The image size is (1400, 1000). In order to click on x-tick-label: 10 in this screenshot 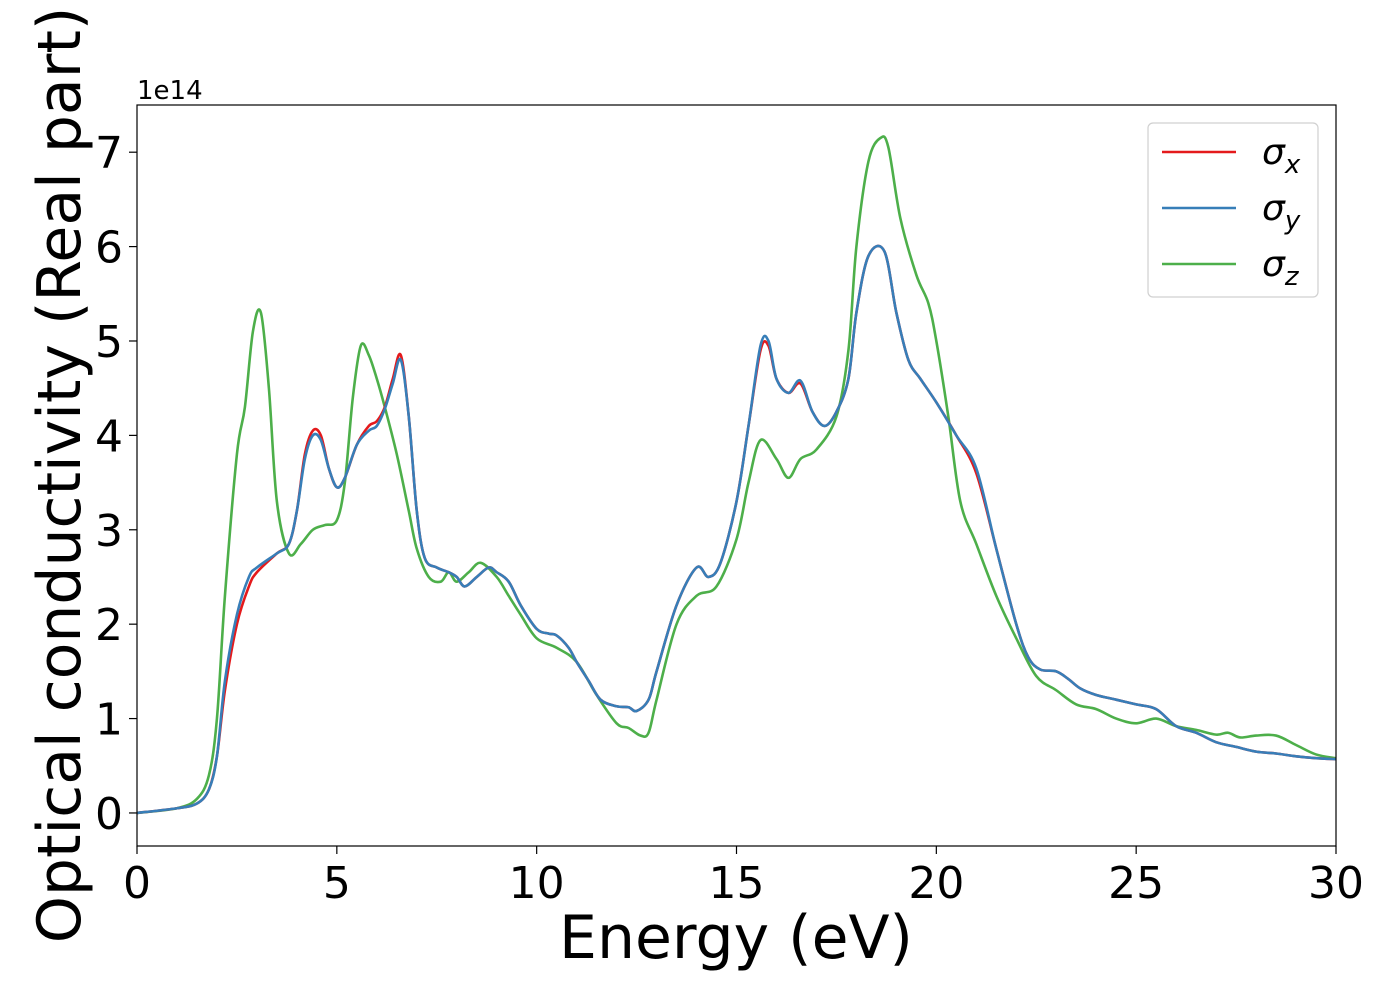, I will do `click(537, 883)`.